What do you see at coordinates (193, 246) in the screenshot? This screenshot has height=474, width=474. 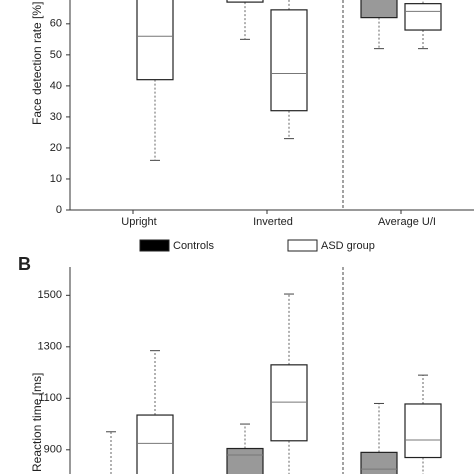 I see `legend-label: Controls` at bounding box center [193, 246].